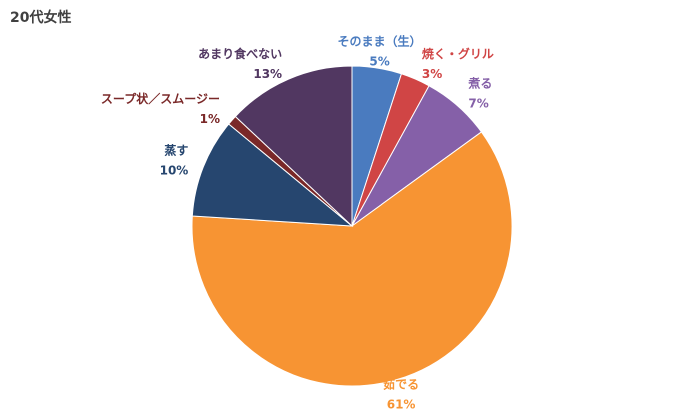  I want to click on slice-label: 茹でる, so click(401, 384).